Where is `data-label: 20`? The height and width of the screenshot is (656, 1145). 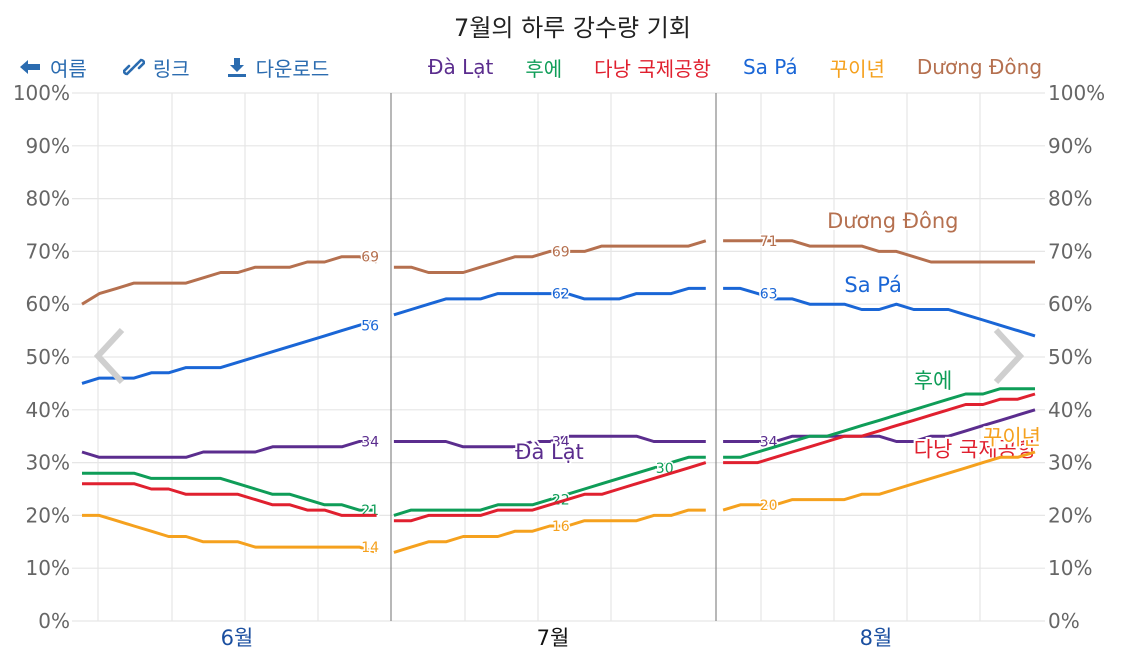 data-label: 20 is located at coordinates (769, 506).